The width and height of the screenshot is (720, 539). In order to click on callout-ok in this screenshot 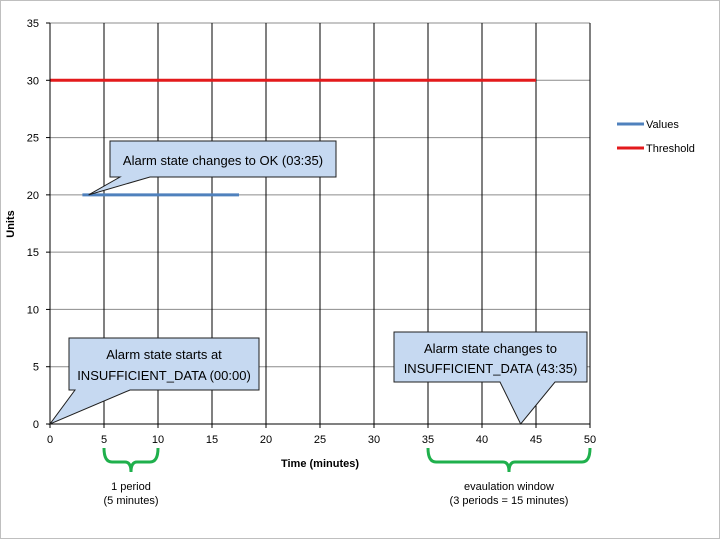, I will do `click(212, 168)`.